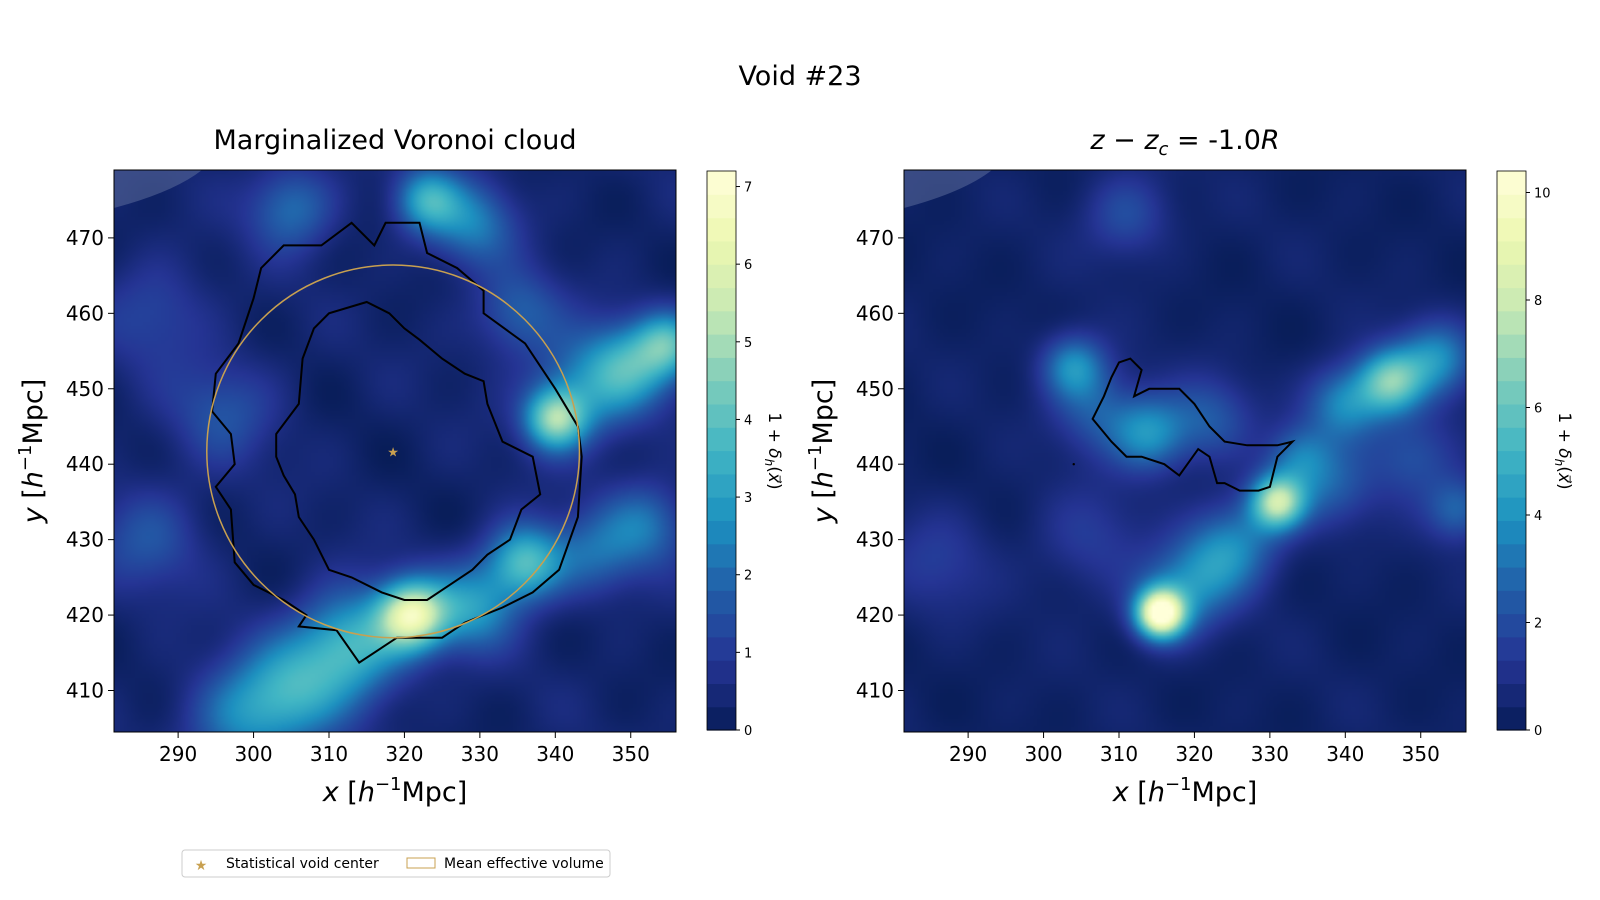 This screenshot has height=900, width=1600. I want to click on contour-speck, so click(1073, 464).